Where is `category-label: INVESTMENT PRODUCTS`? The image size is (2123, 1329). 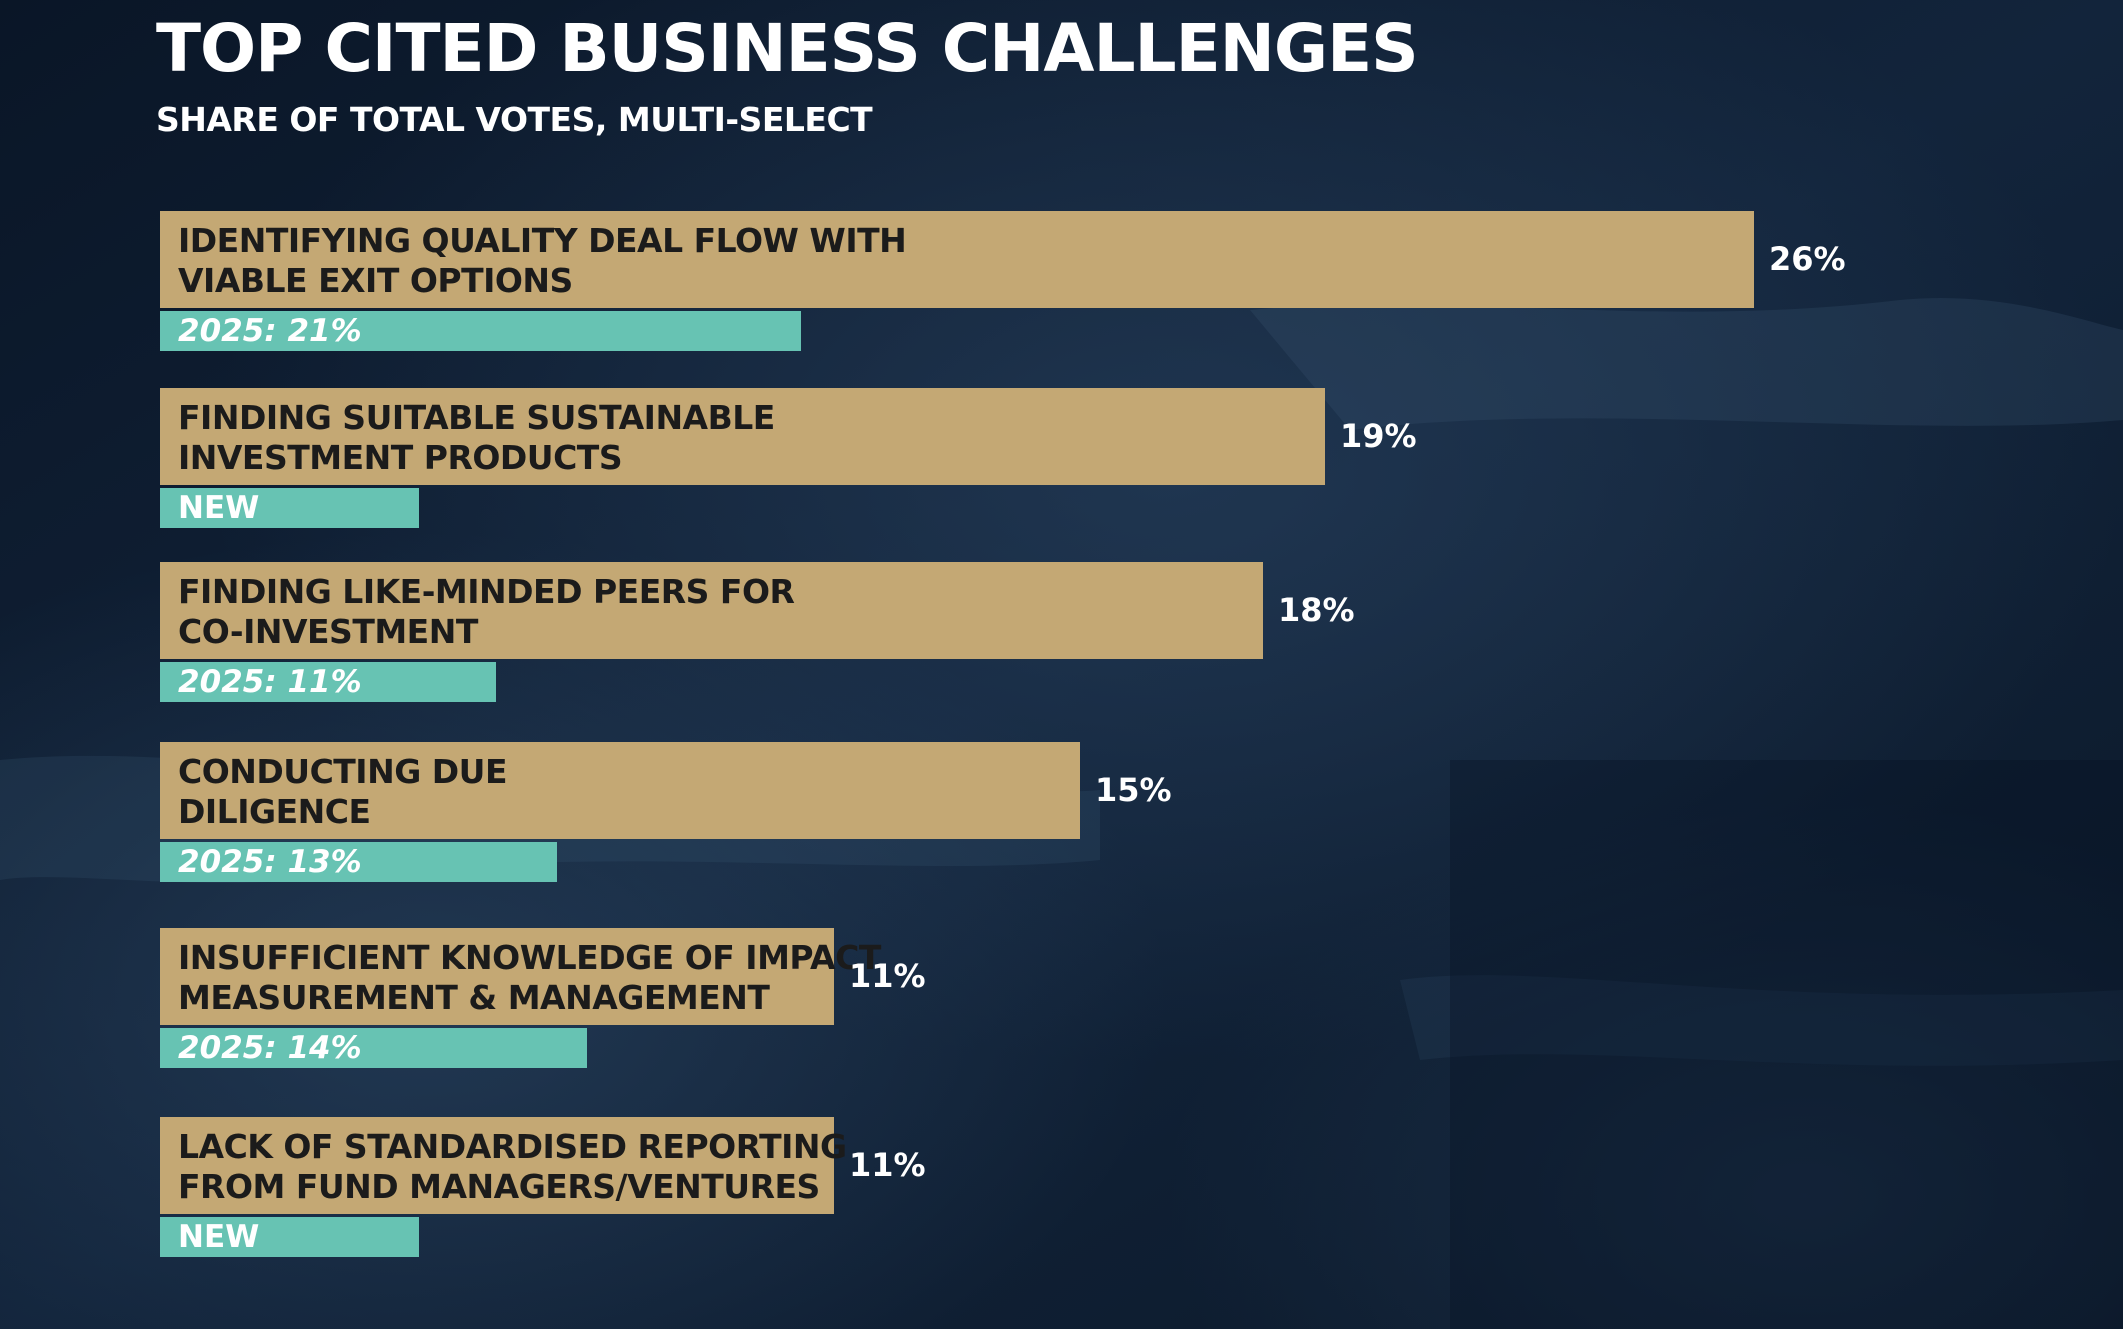
category-label: INVESTMENT PRODUCTS is located at coordinates (400, 457).